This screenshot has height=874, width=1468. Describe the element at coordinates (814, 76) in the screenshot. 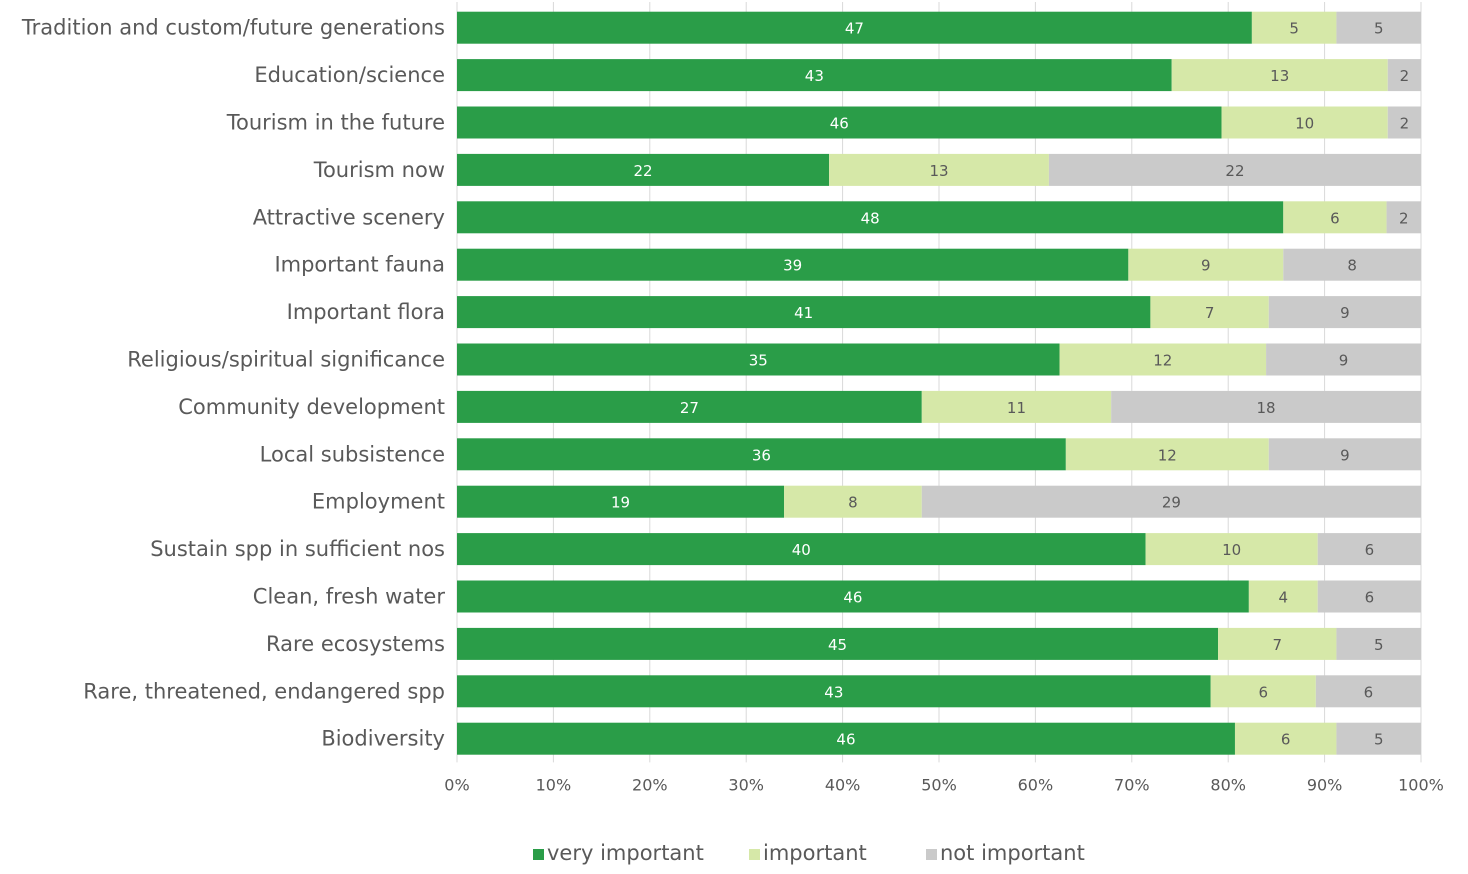

I see `data-label: 43` at that location.